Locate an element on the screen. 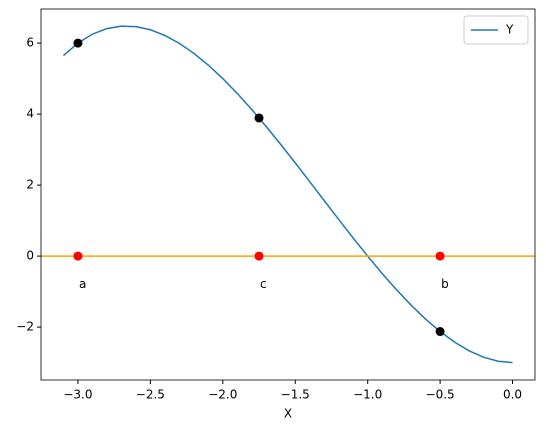 The height and width of the screenshot is (436, 546). x-tick-label: −0.5 is located at coordinates (440, 395).